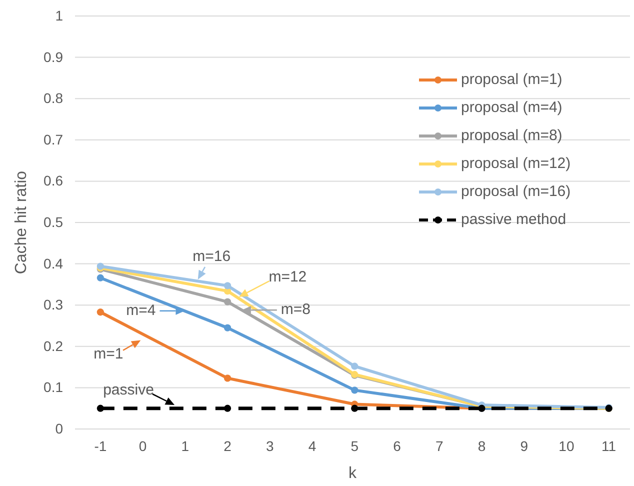  What do you see at coordinates (128, 389) in the screenshot?
I see `annotation: passive` at bounding box center [128, 389].